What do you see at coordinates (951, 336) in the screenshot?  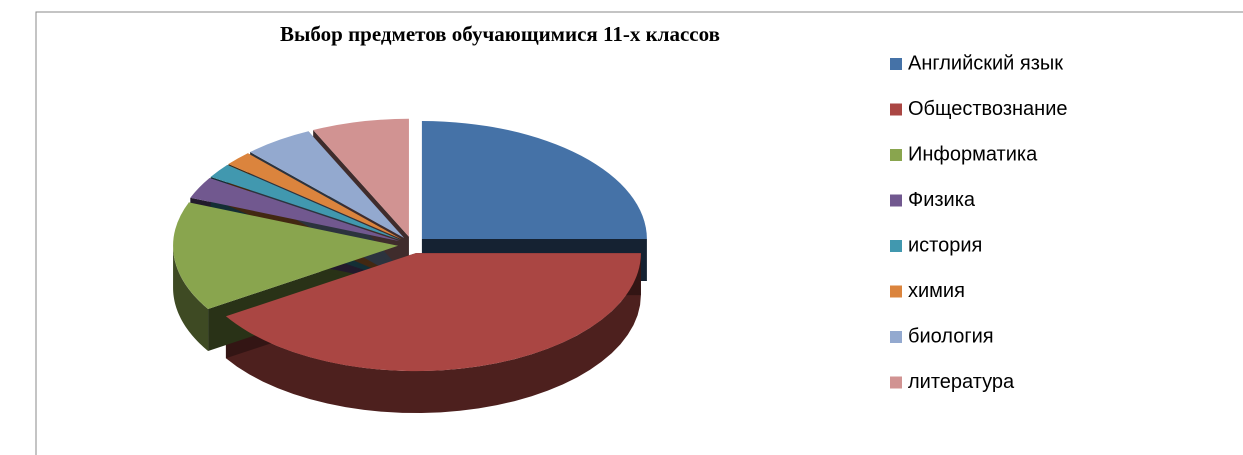 I see `legend-label: биология` at bounding box center [951, 336].